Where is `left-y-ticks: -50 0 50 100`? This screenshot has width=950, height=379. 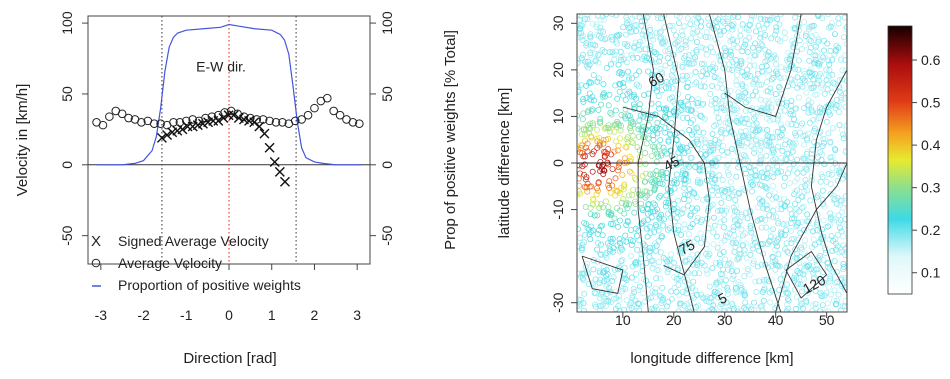 left-y-ticks: -50 0 50 100 is located at coordinates (73, 128).